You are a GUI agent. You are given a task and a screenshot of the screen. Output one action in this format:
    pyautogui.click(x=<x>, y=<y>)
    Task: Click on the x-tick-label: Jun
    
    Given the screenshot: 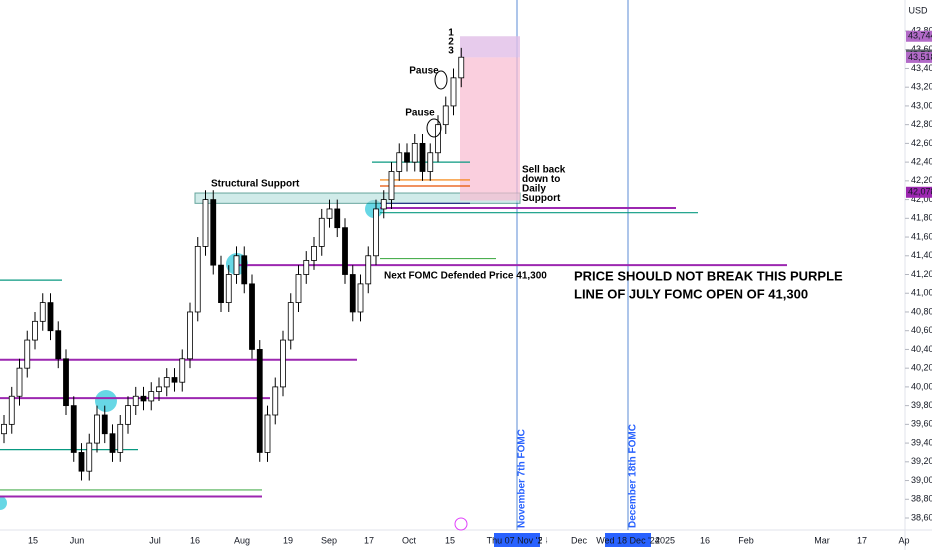 What is the action you would take?
    pyautogui.click(x=77, y=540)
    